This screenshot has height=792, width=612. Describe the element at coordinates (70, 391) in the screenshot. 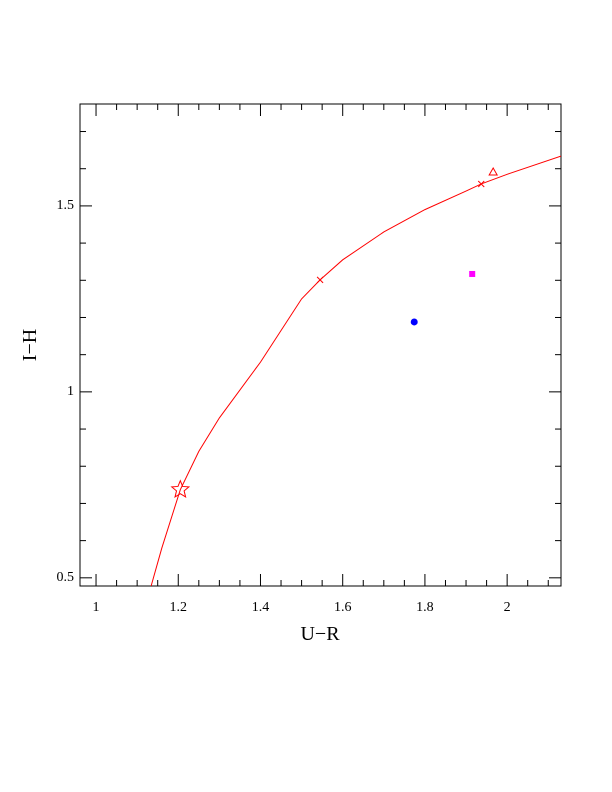

I see `y-tick-label: 1` at that location.